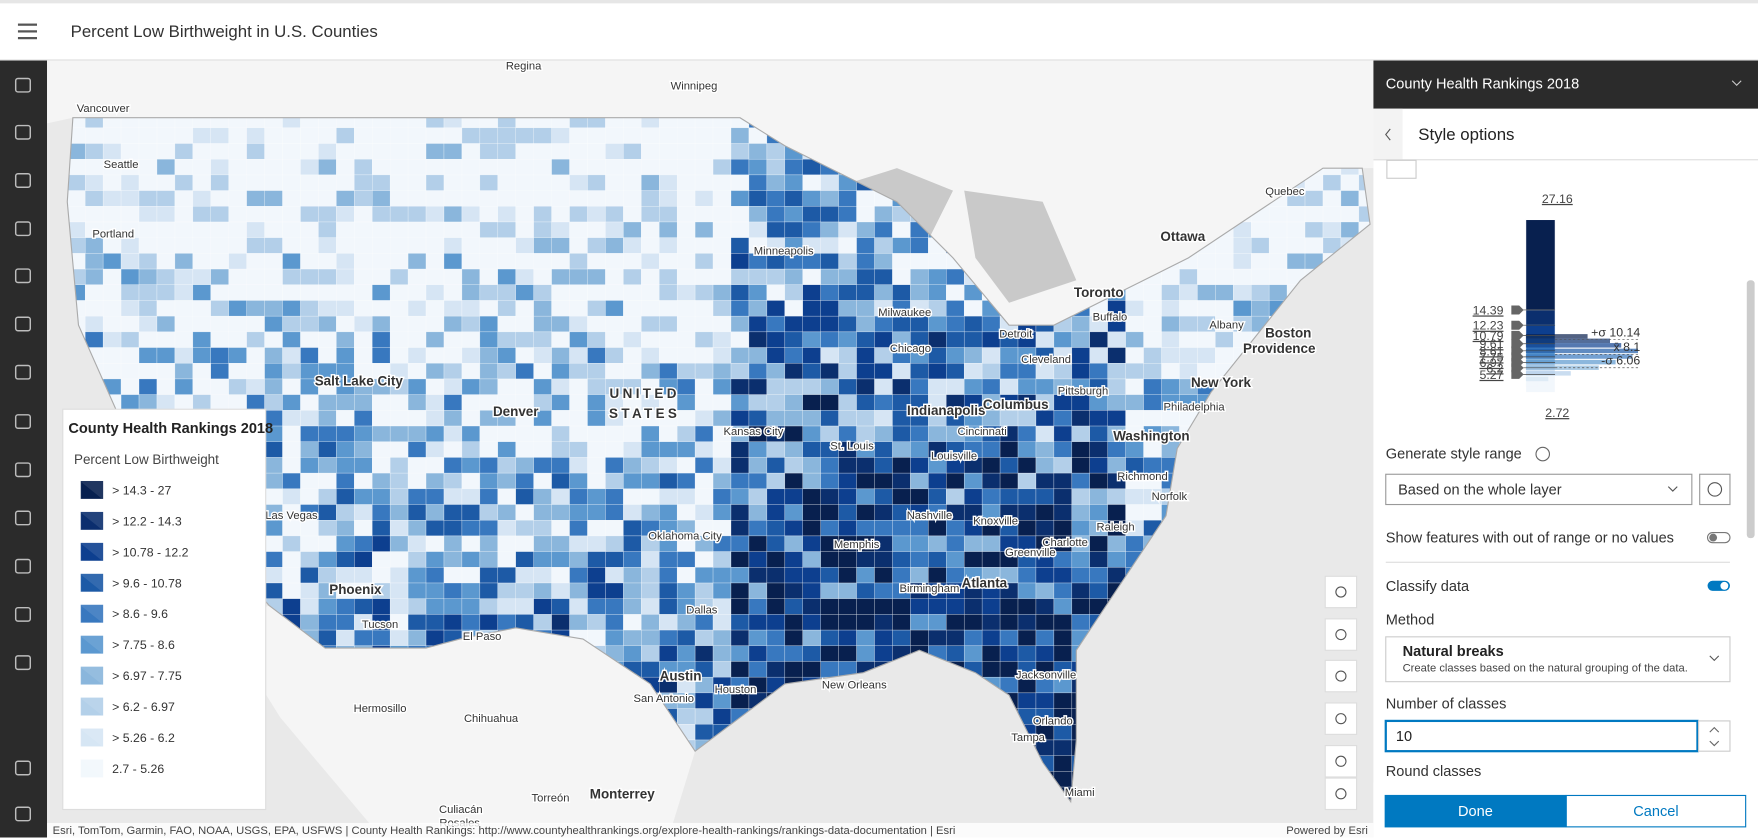 Image resolution: width=1758 pixels, height=838 pixels. Describe the element at coordinates (1016, 404) in the screenshot. I see `city-label: Columbus` at that location.